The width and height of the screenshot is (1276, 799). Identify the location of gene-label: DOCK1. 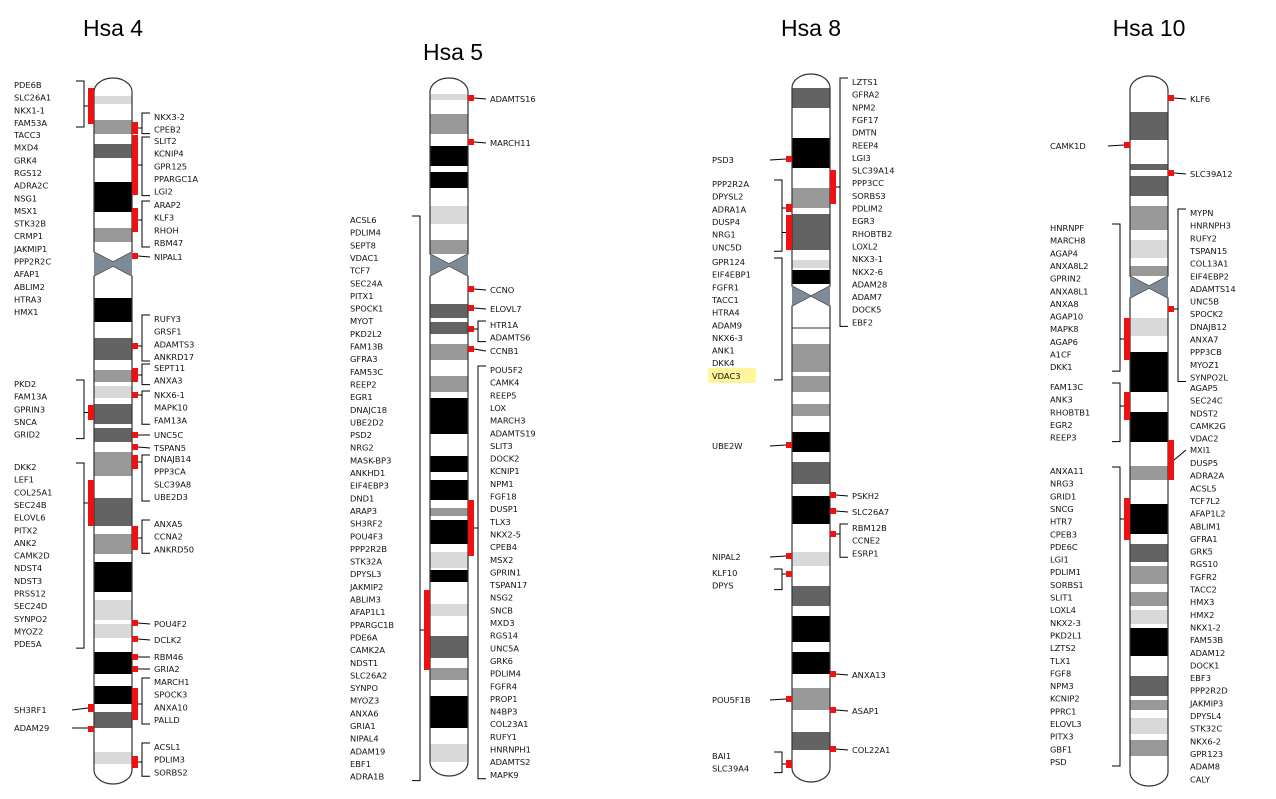
(1204, 665).